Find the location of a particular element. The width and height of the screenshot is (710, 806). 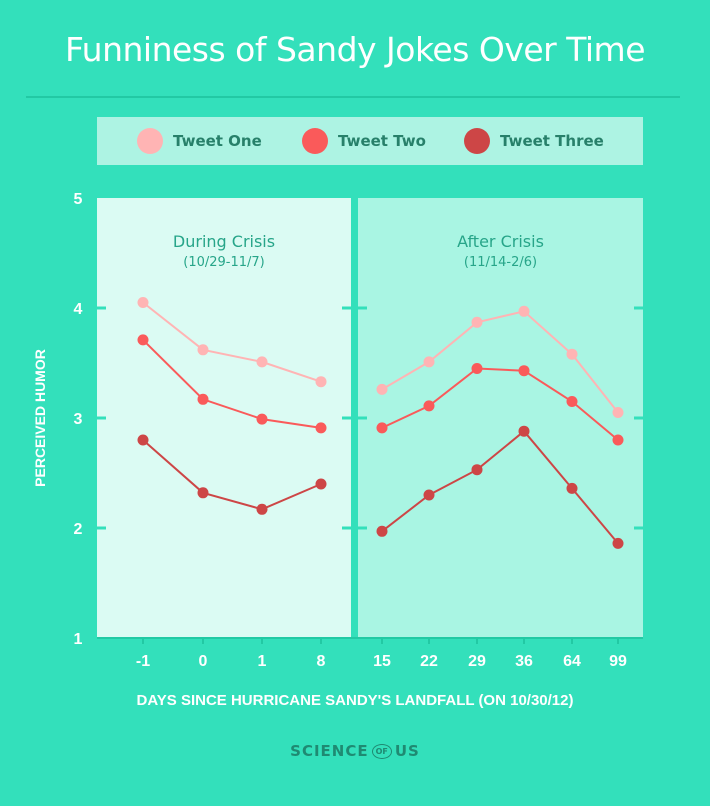

x-tick-label: 15 is located at coordinates (382, 661).